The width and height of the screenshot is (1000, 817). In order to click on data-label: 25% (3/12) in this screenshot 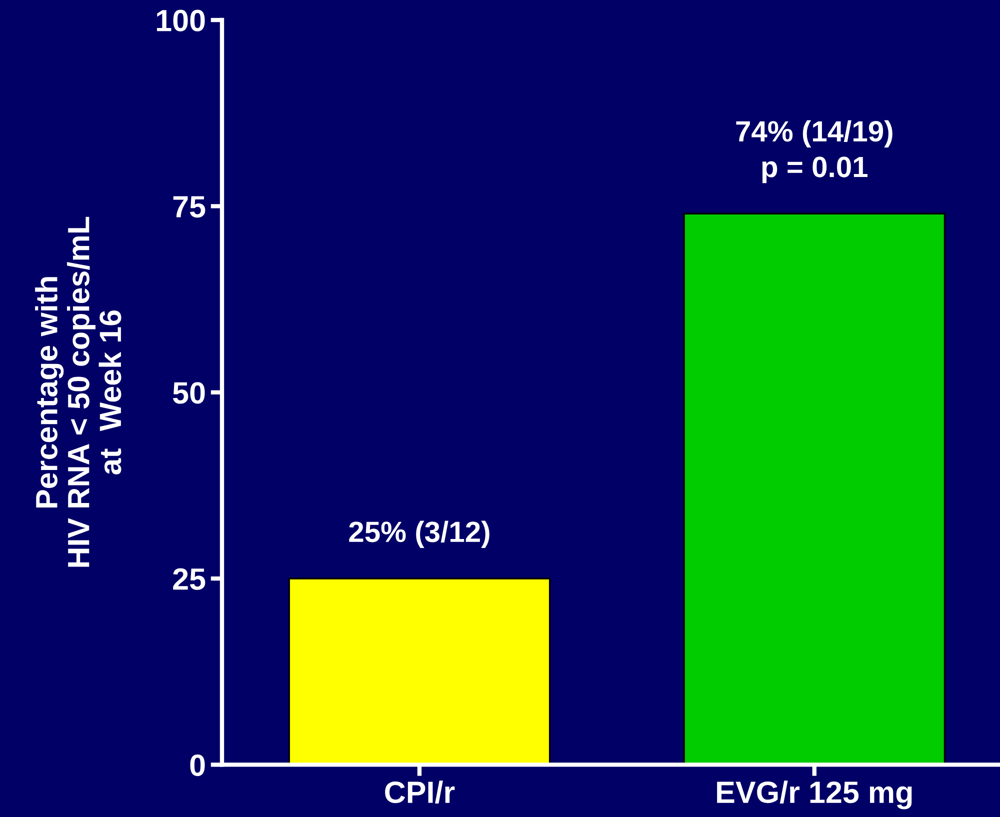, I will do `click(419, 534)`.